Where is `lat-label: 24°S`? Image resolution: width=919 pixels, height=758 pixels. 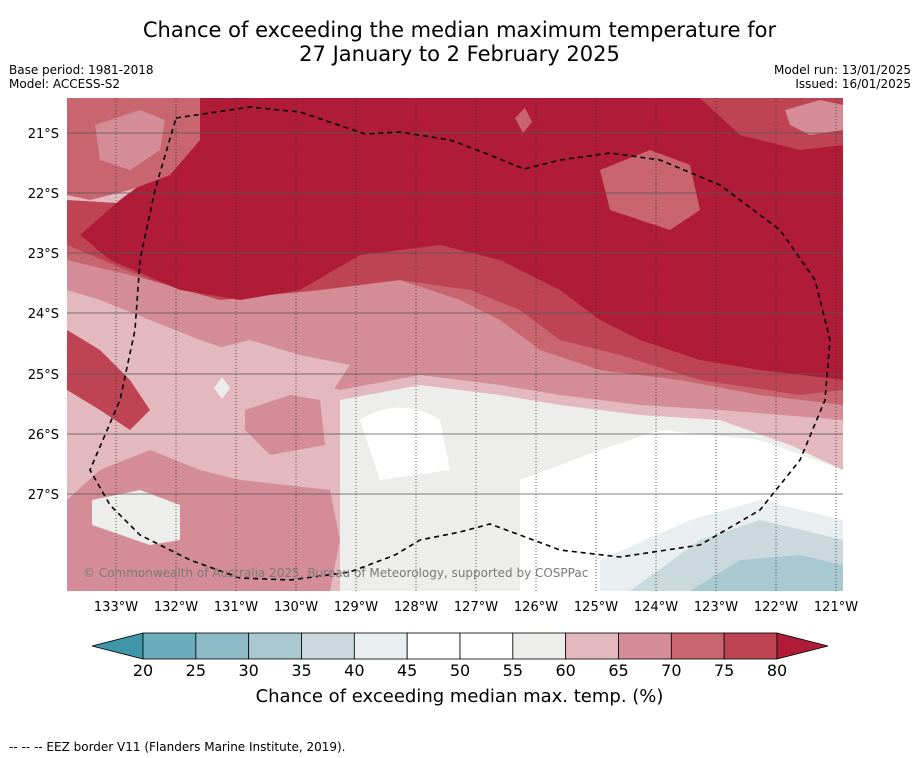
lat-label: 24°S is located at coordinates (43, 314).